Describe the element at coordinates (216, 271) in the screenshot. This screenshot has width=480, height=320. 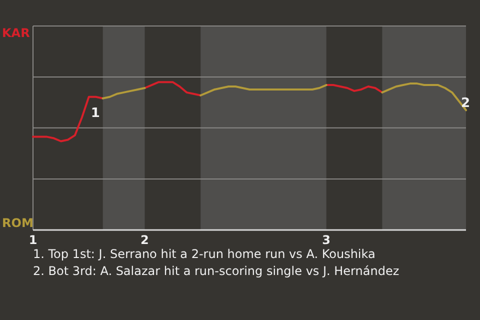
I see `text: 2. Bot 3rd: A. Salazar hit a run-scoring single vs J. Hernández` at that location.